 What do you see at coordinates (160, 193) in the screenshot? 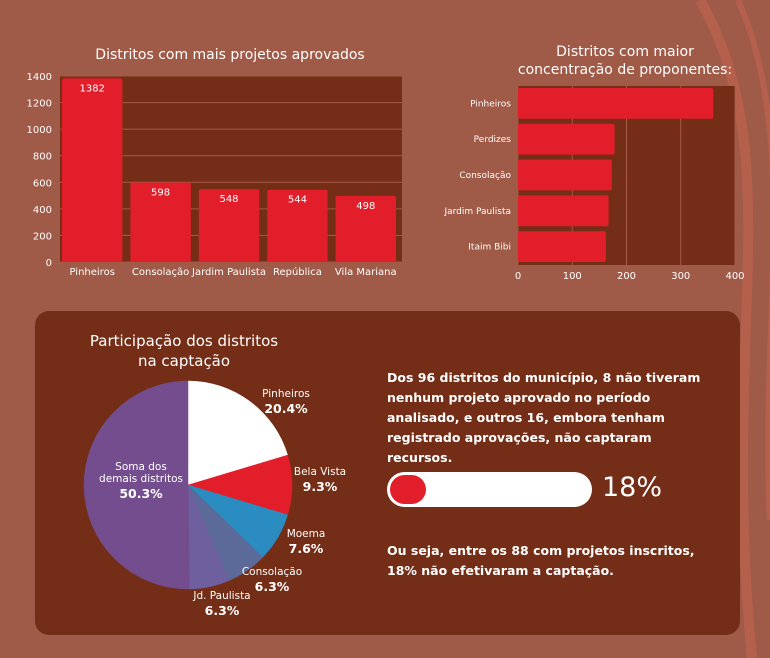
I see `bar-value-label: 598` at bounding box center [160, 193].